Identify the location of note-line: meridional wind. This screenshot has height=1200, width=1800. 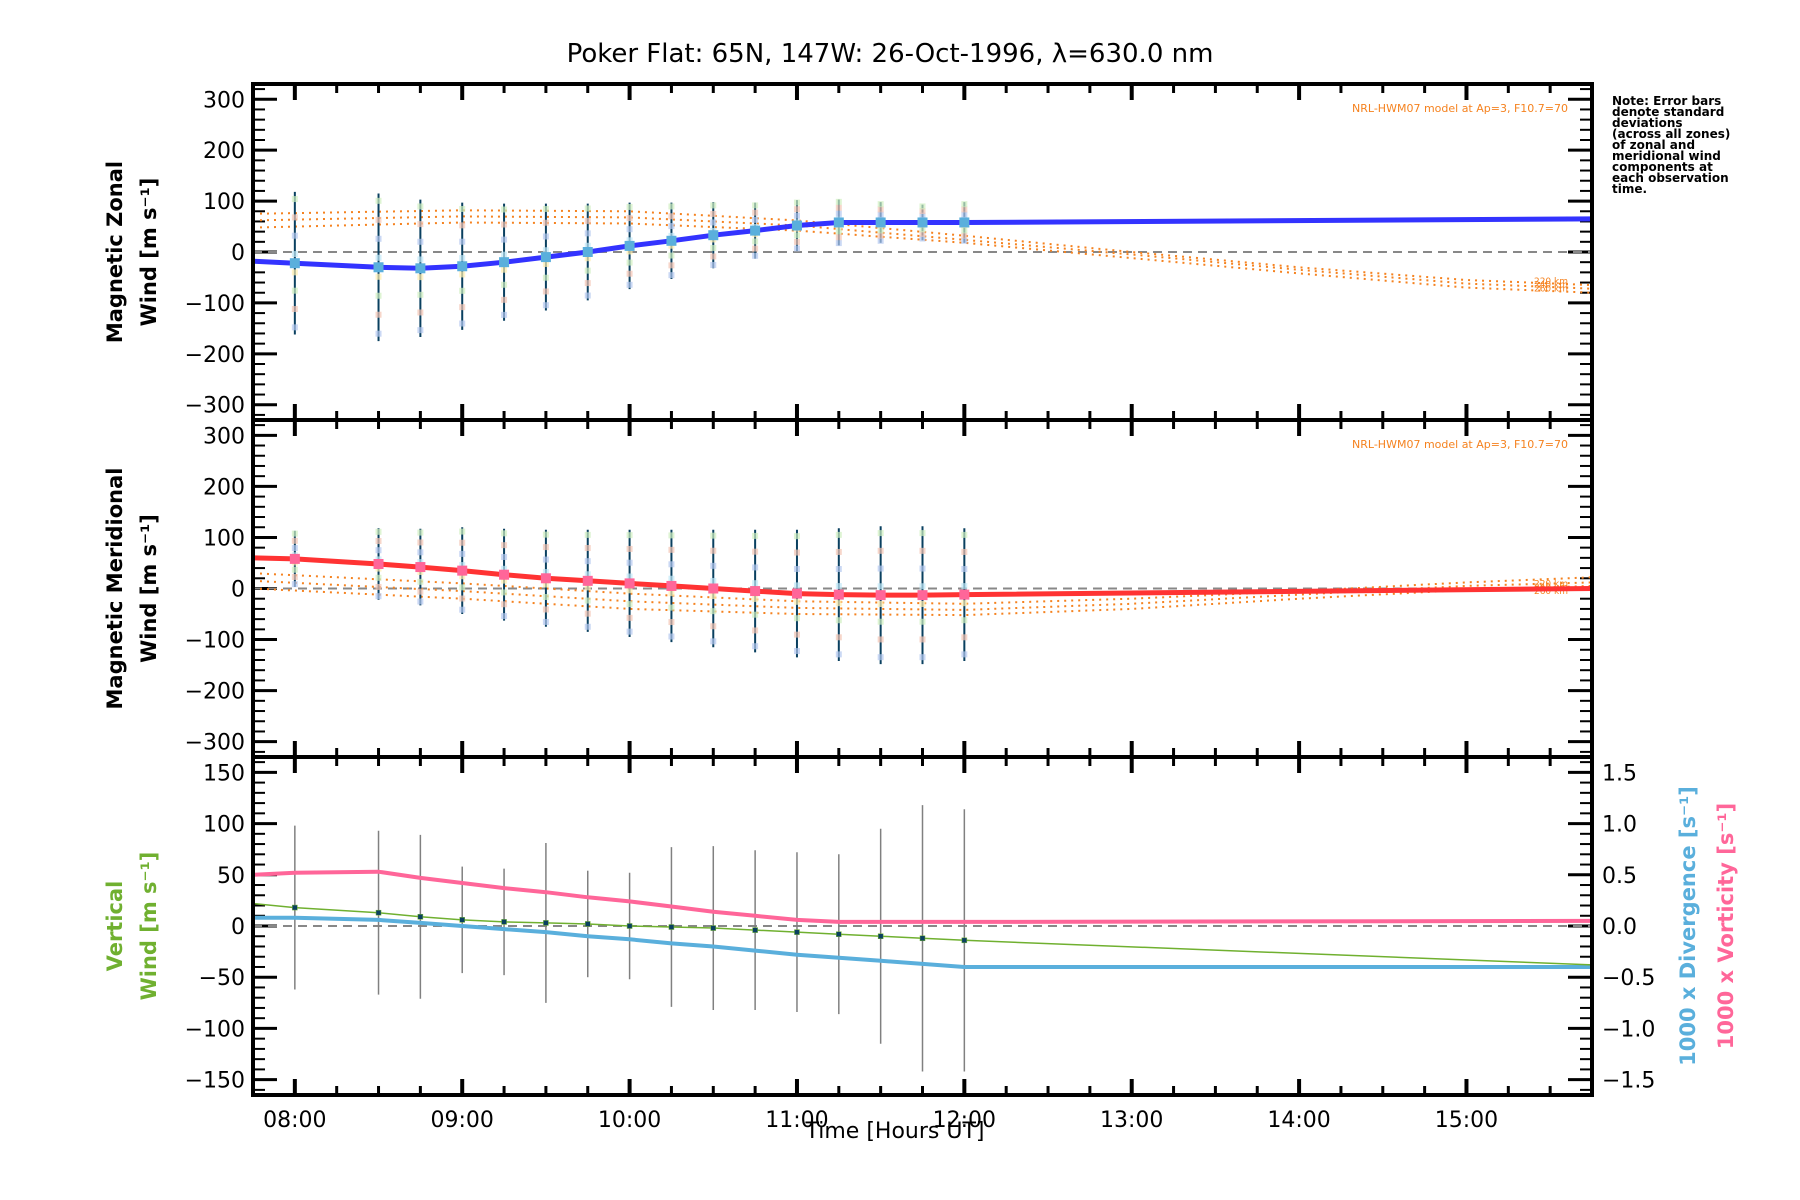
(1666, 156).